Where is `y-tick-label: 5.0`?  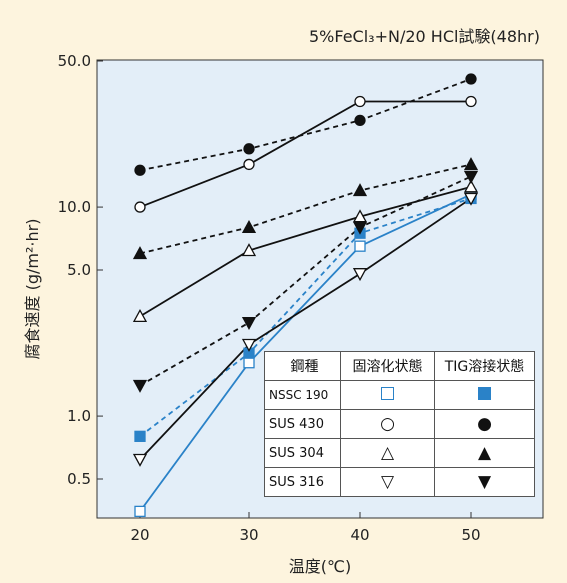
y-tick-label: 5.0 is located at coordinates (79, 270).